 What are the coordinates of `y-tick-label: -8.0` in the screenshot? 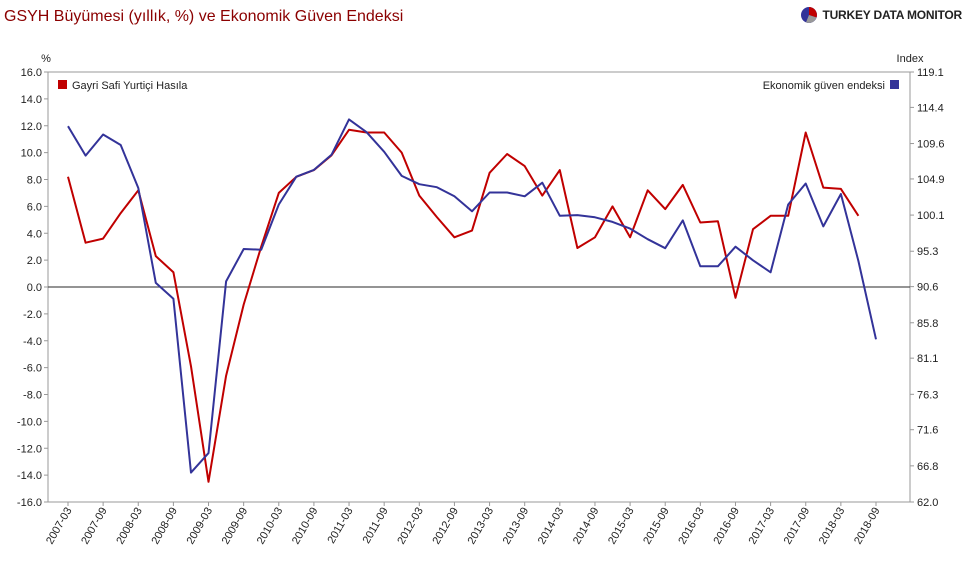 It's located at (32, 396).